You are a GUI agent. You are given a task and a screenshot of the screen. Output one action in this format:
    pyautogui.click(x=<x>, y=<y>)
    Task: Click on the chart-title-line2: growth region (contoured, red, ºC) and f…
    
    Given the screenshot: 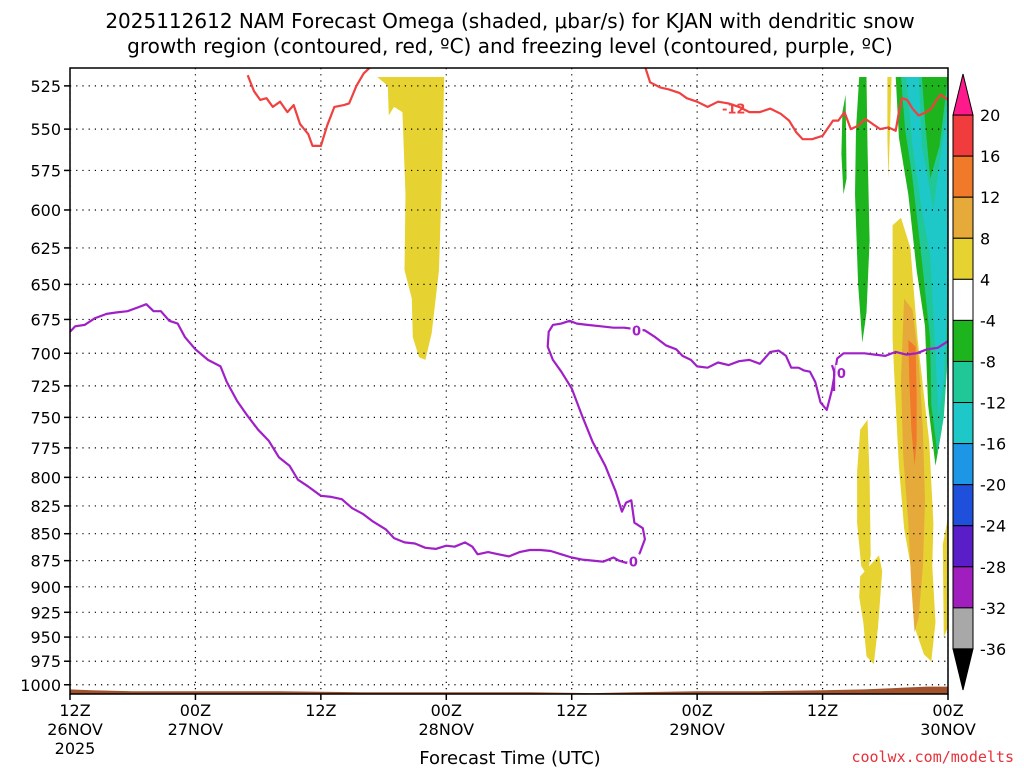 What is the action you would take?
    pyautogui.click(x=510, y=46)
    